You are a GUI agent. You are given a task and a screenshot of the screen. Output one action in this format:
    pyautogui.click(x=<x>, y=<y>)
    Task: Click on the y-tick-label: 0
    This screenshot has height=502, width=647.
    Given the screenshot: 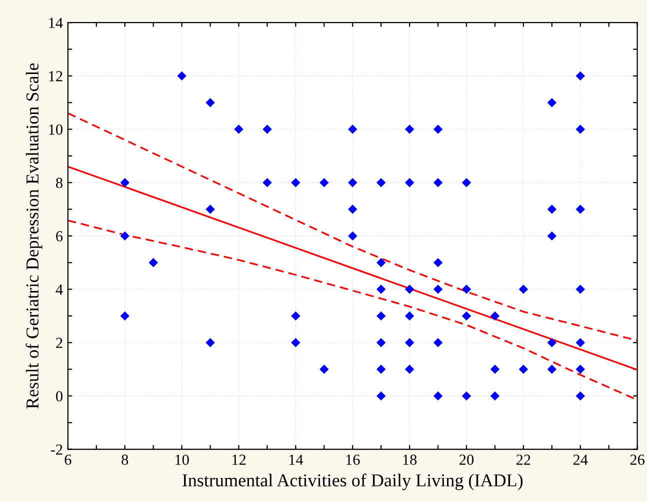 What is the action you would take?
    pyautogui.click(x=59, y=396)
    